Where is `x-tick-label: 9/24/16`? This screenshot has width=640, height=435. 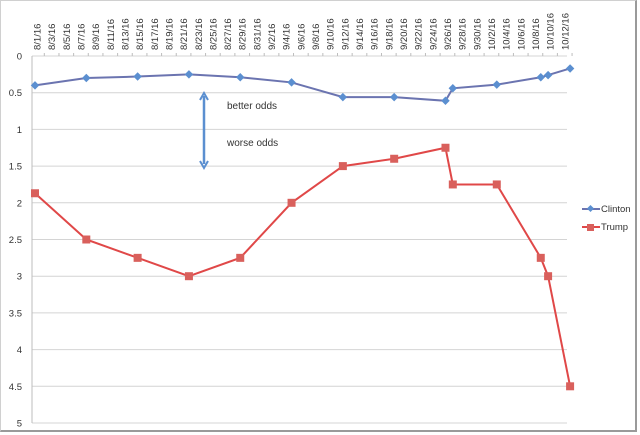 x-tick-label: 9/24/16 is located at coordinates (433, 34).